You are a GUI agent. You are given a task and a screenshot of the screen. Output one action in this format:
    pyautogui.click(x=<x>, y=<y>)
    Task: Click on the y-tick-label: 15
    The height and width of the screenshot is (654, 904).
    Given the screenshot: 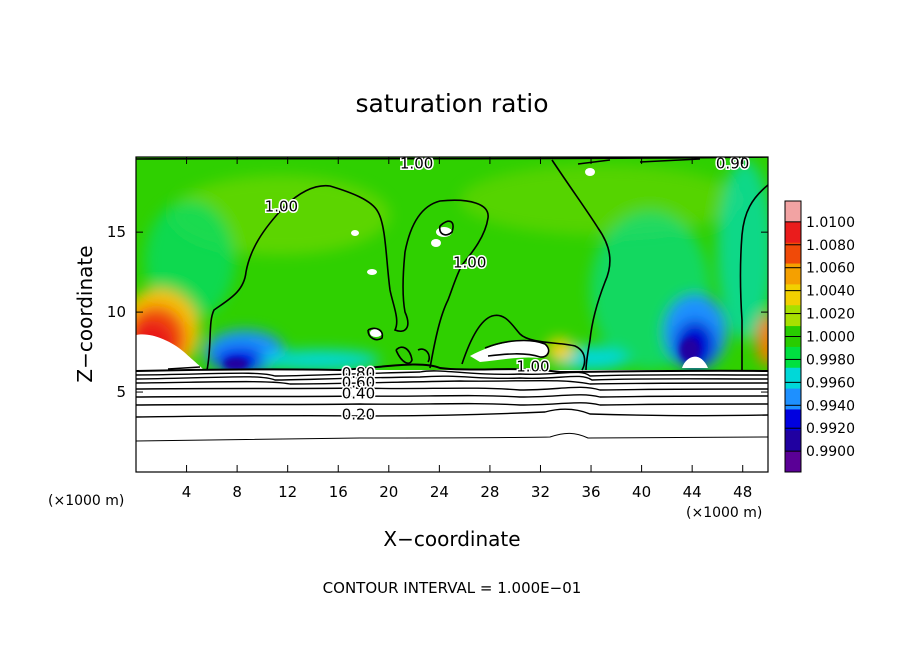 What is the action you would take?
    pyautogui.click(x=116, y=232)
    